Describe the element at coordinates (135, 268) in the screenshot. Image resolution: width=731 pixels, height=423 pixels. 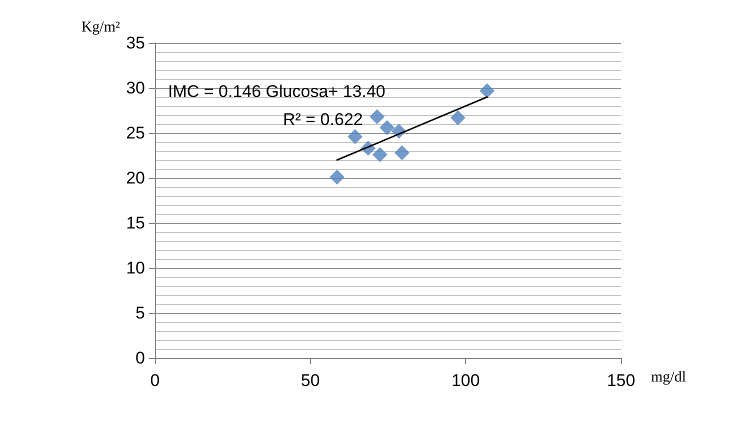
I see `y-tick-label: 10` at that location.